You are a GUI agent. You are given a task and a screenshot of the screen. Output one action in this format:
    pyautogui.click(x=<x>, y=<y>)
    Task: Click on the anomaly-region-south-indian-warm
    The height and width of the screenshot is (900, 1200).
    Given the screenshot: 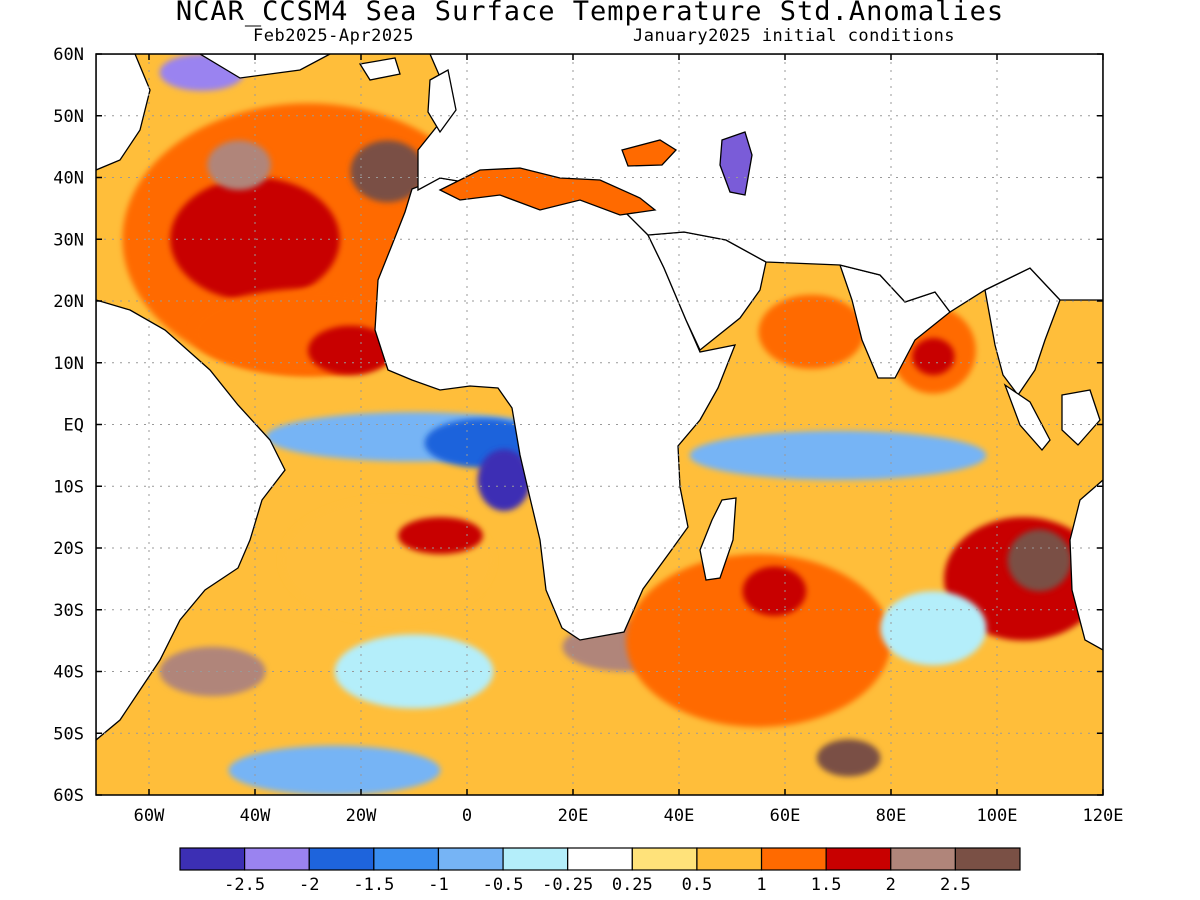 What is the action you would take?
    pyautogui.click(x=758, y=641)
    